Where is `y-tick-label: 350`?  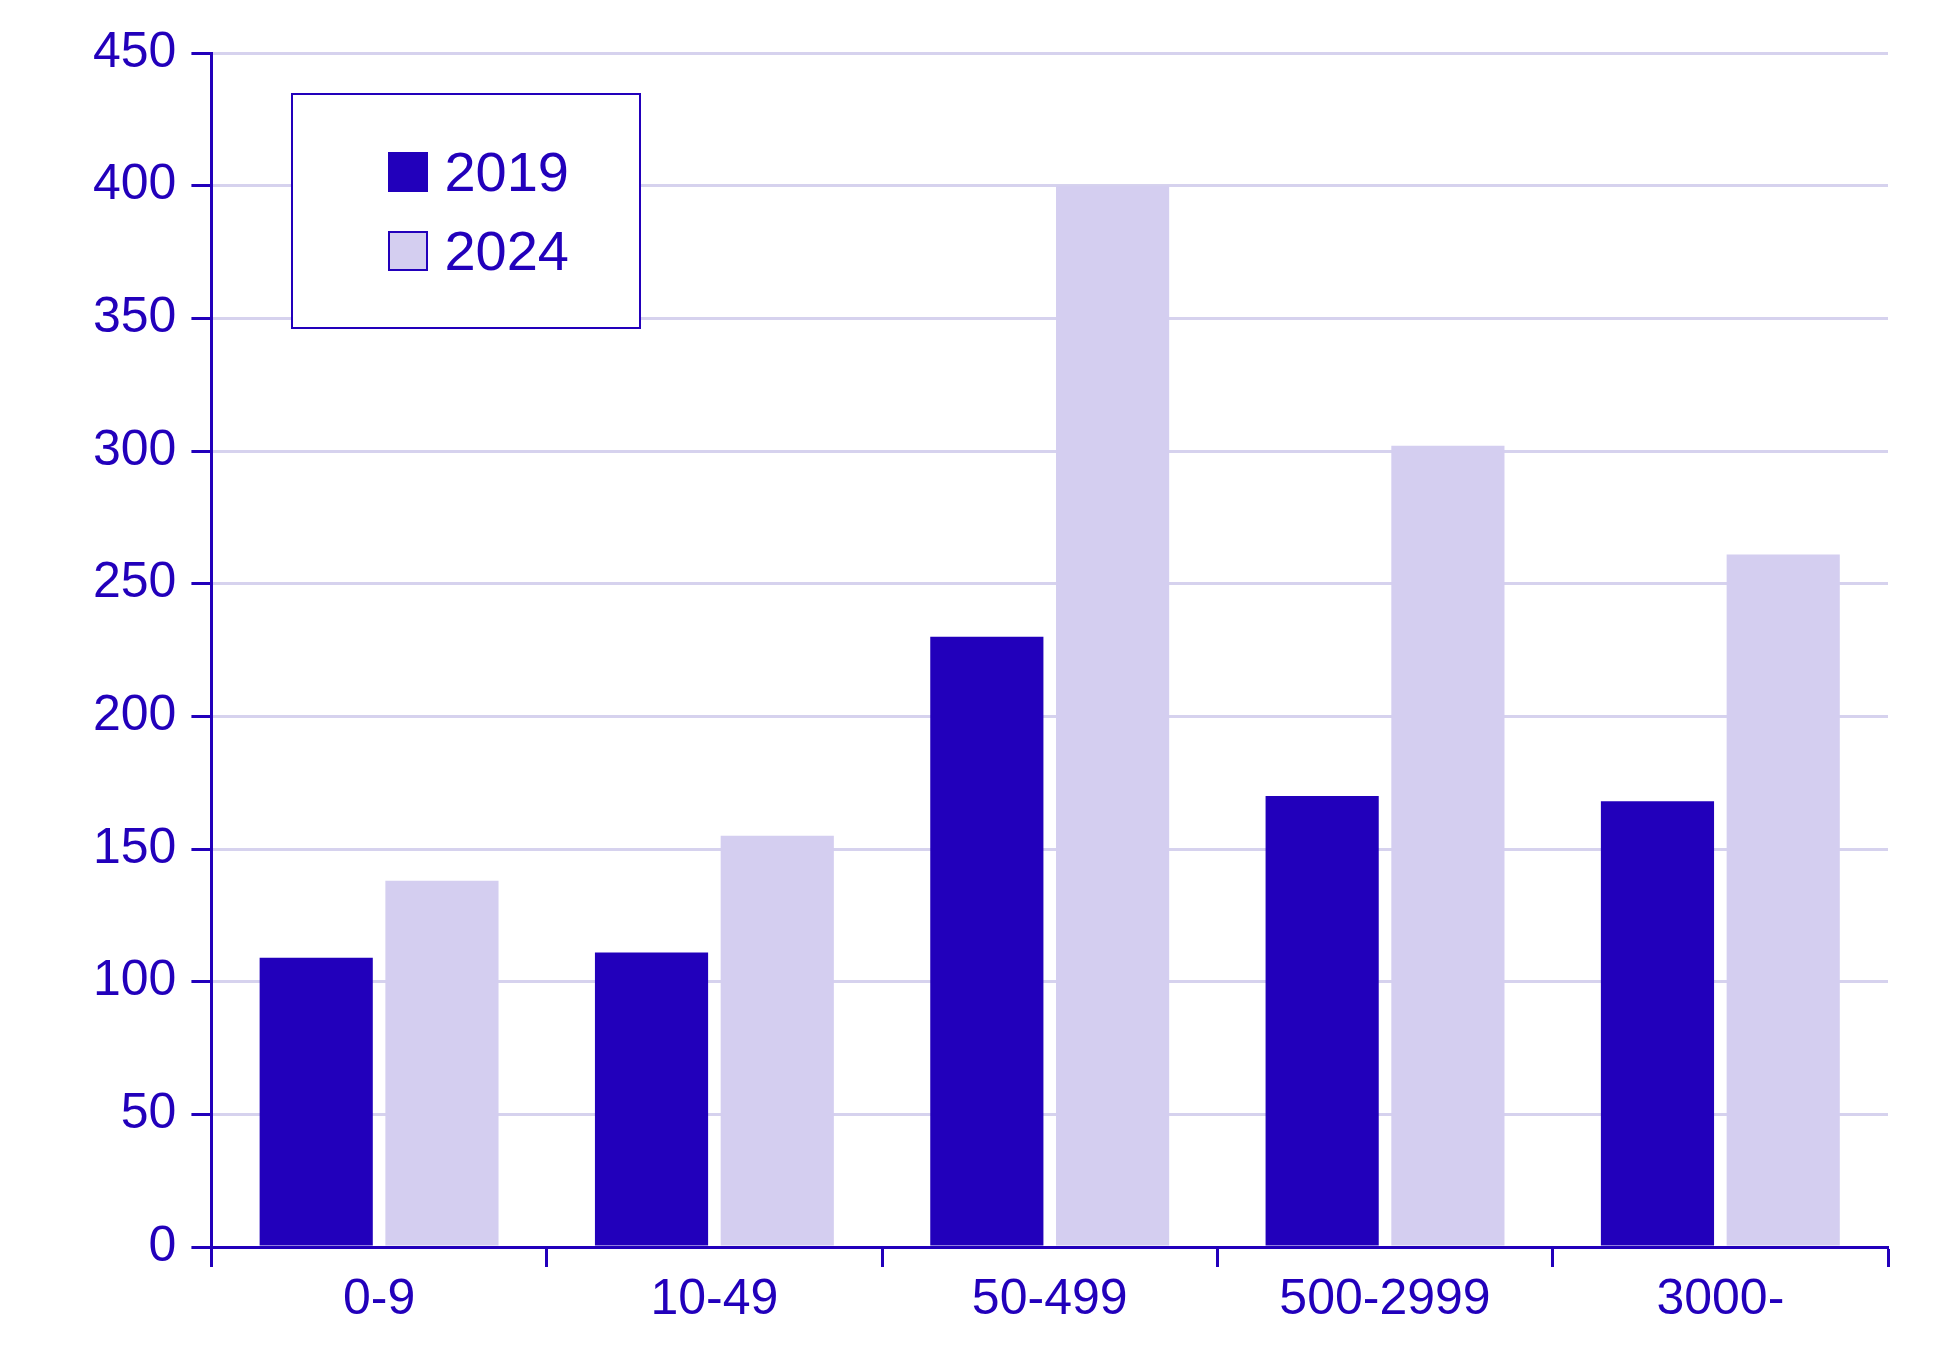 y-tick-label: 350 is located at coordinates (134, 315).